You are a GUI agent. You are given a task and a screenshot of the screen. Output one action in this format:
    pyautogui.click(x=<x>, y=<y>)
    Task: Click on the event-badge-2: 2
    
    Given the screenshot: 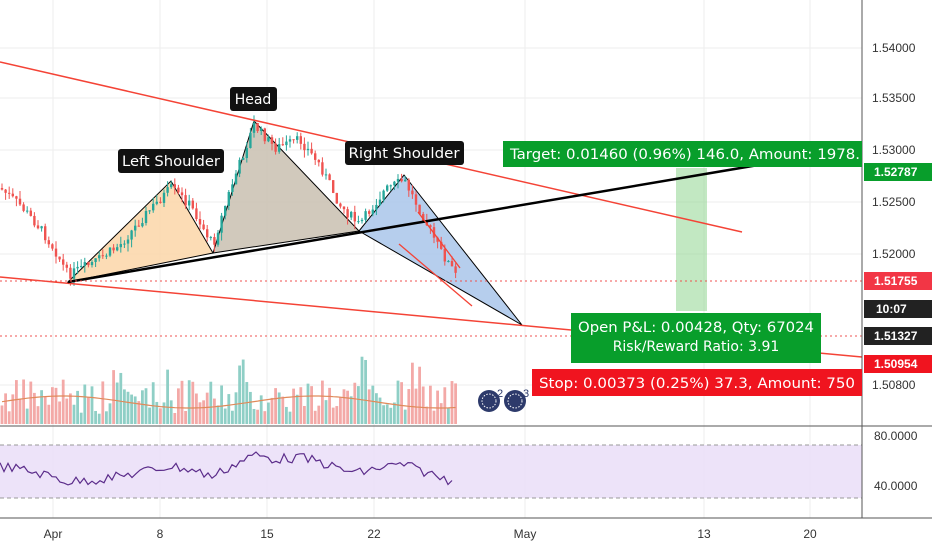 What is the action you would take?
    pyautogui.click(x=490, y=400)
    